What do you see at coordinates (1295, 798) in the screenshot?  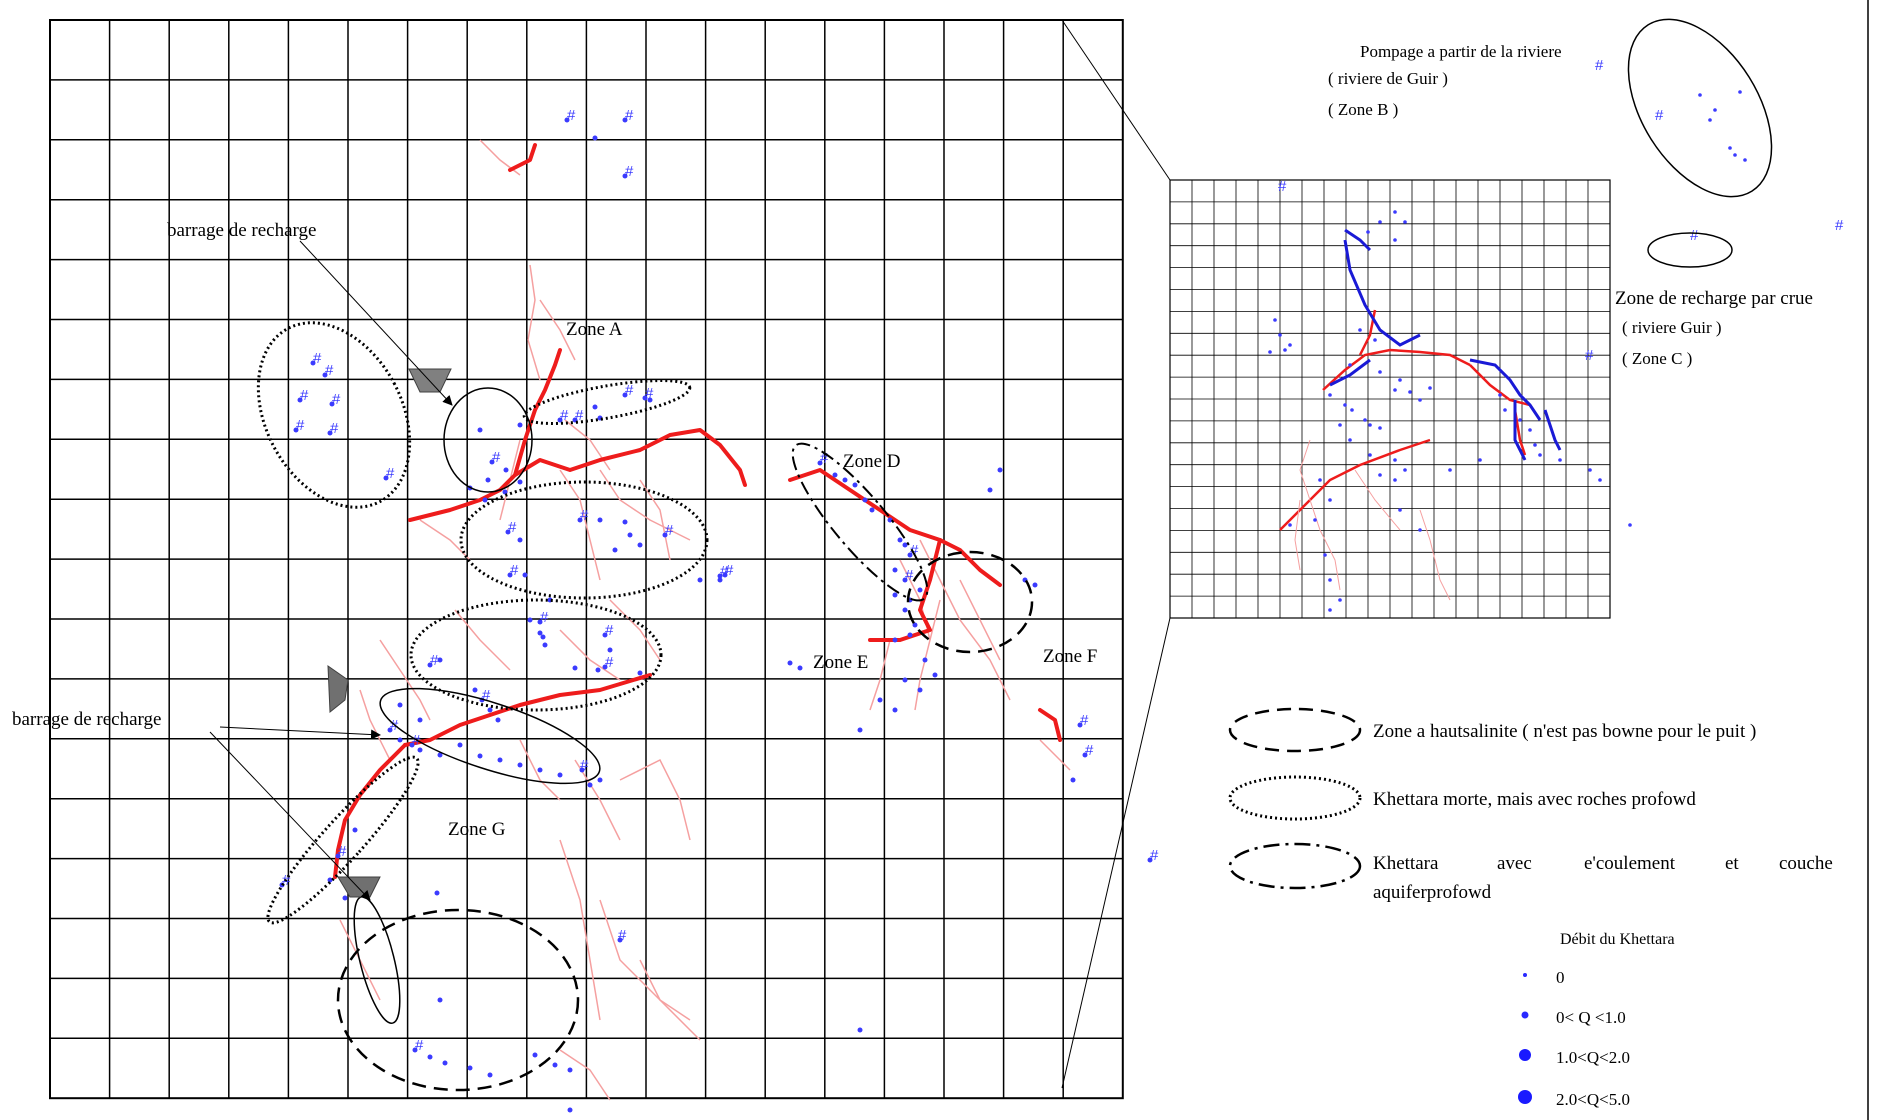 I see `legend-dotted-symbol` at bounding box center [1295, 798].